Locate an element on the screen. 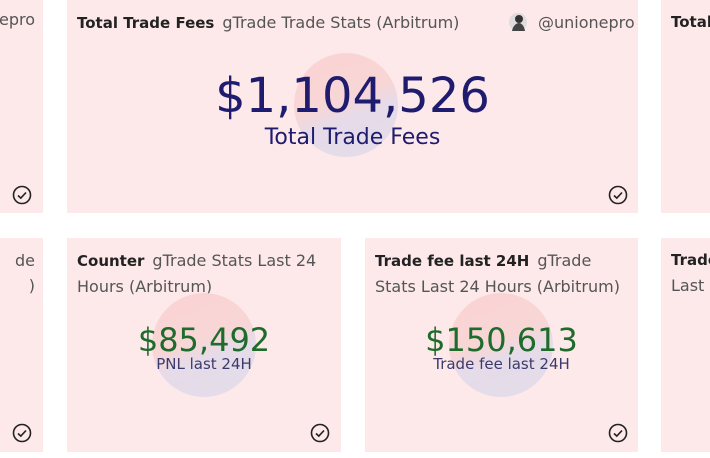 This screenshot has height=458, width=710. avatar is located at coordinates (518, 22).